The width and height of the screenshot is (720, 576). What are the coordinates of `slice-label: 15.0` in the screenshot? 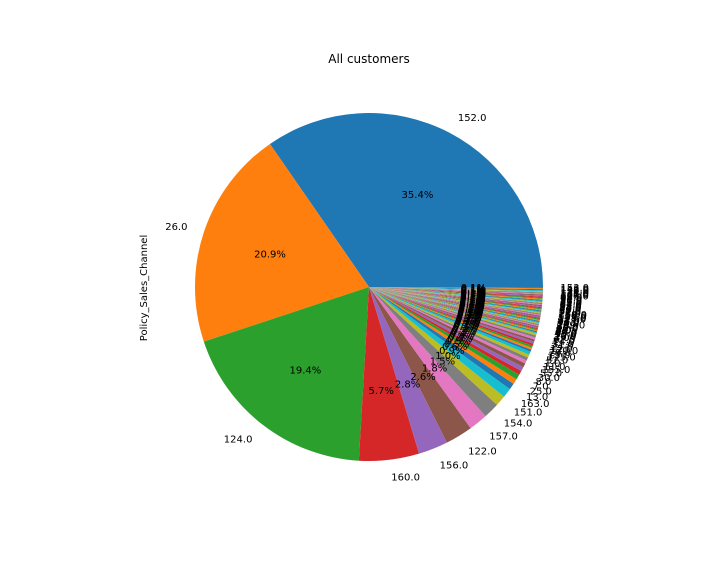 It's located at (559, 355).